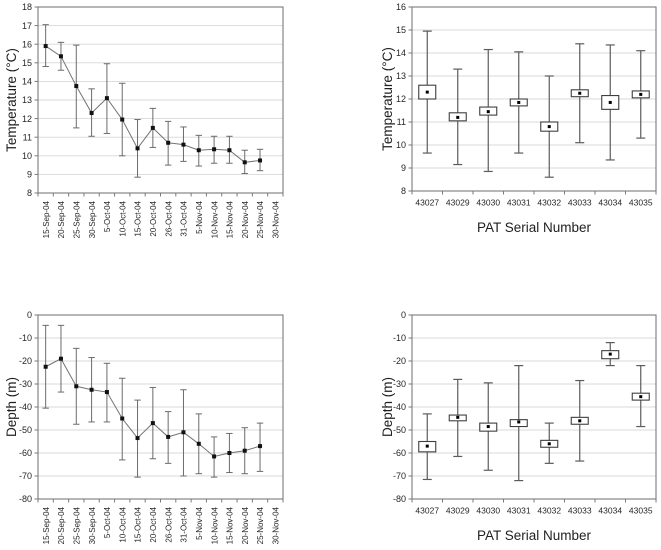 The width and height of the screenshot is (661, 550). Describe the element at coordinates (46, 525) in the screenshot. I see `x-tick-label: 15-Sep-04` at that location.